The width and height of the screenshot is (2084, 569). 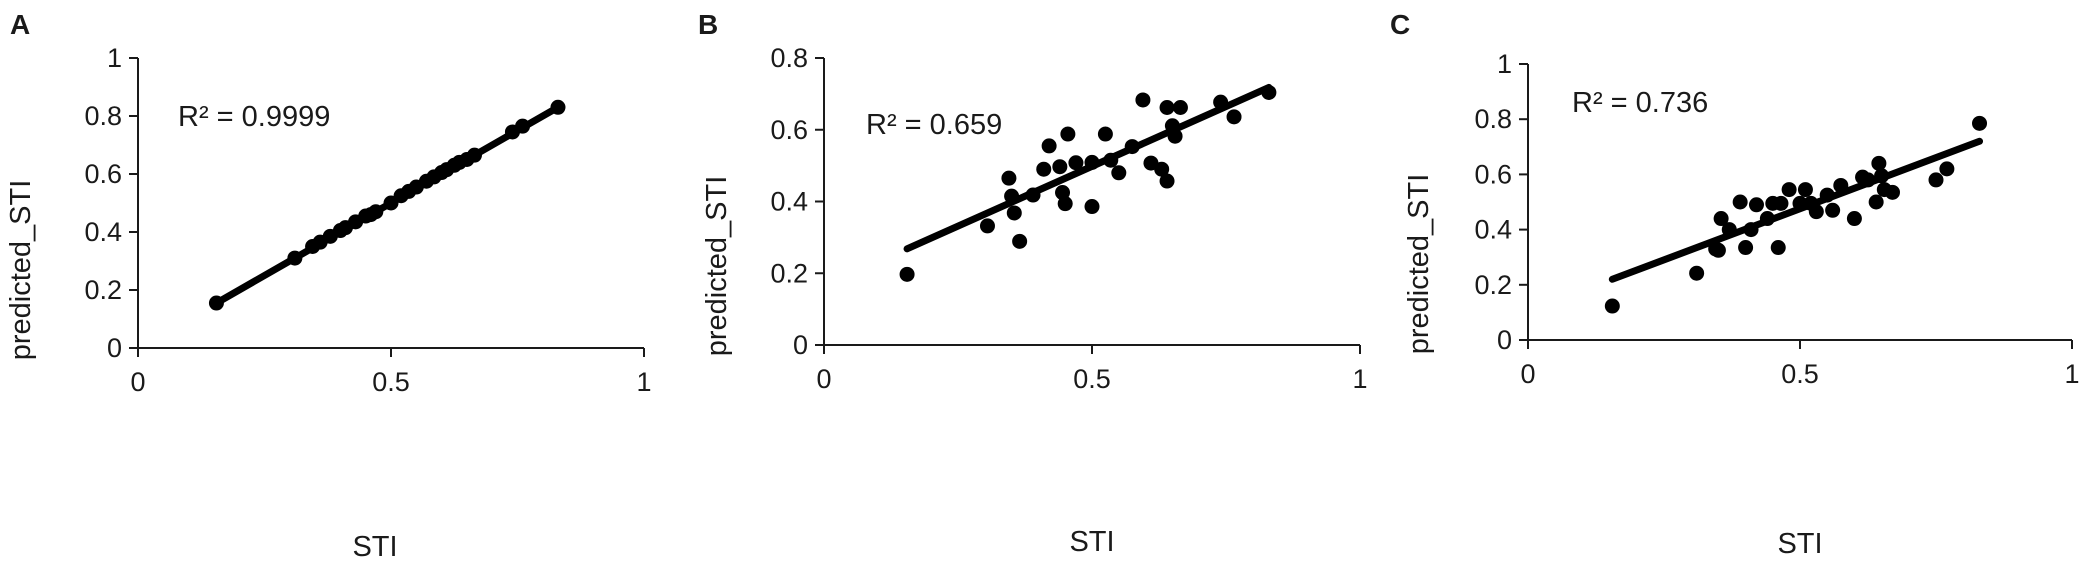 I want to click on panel-letter: C, so click(x=1400, y=24).